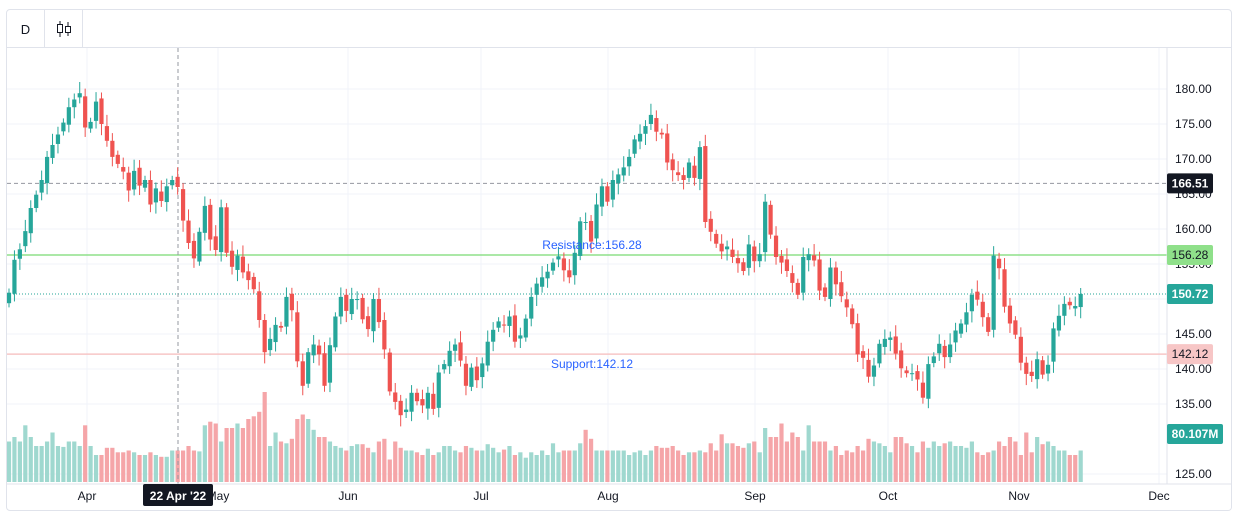 The width and height of the screenshot is (1240, 519). What do you see at coordinates (1158, 496) in the screenshot?
I see `time-axis-label: Dec` at bounding box center [1158, 496].